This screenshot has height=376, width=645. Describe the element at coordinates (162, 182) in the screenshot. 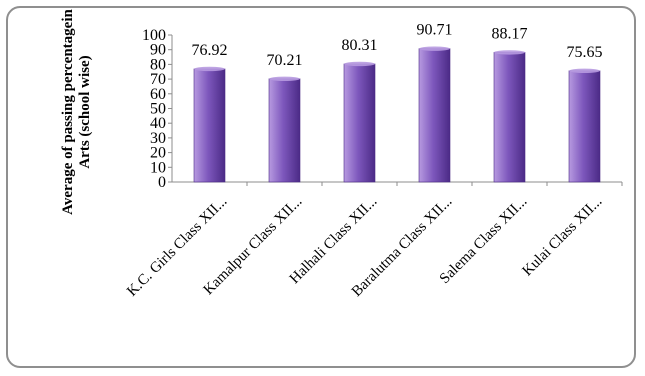

I see `y-tick-label: 0` at that location.